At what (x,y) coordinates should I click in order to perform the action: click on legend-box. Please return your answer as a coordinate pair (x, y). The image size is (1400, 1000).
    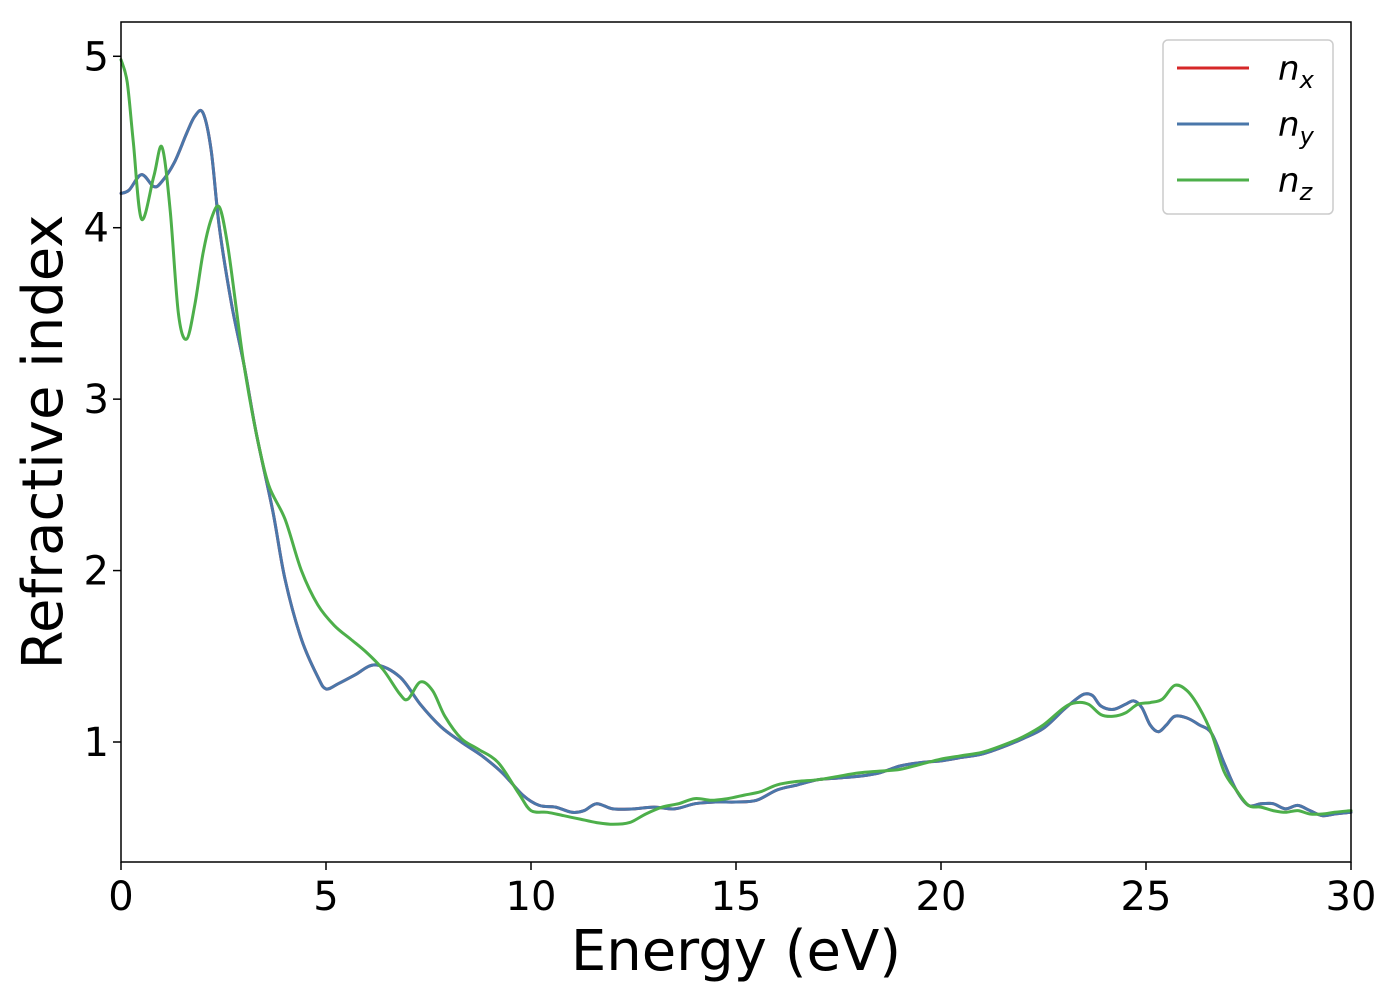
    Looking at the image, I should click on (1248, 127).